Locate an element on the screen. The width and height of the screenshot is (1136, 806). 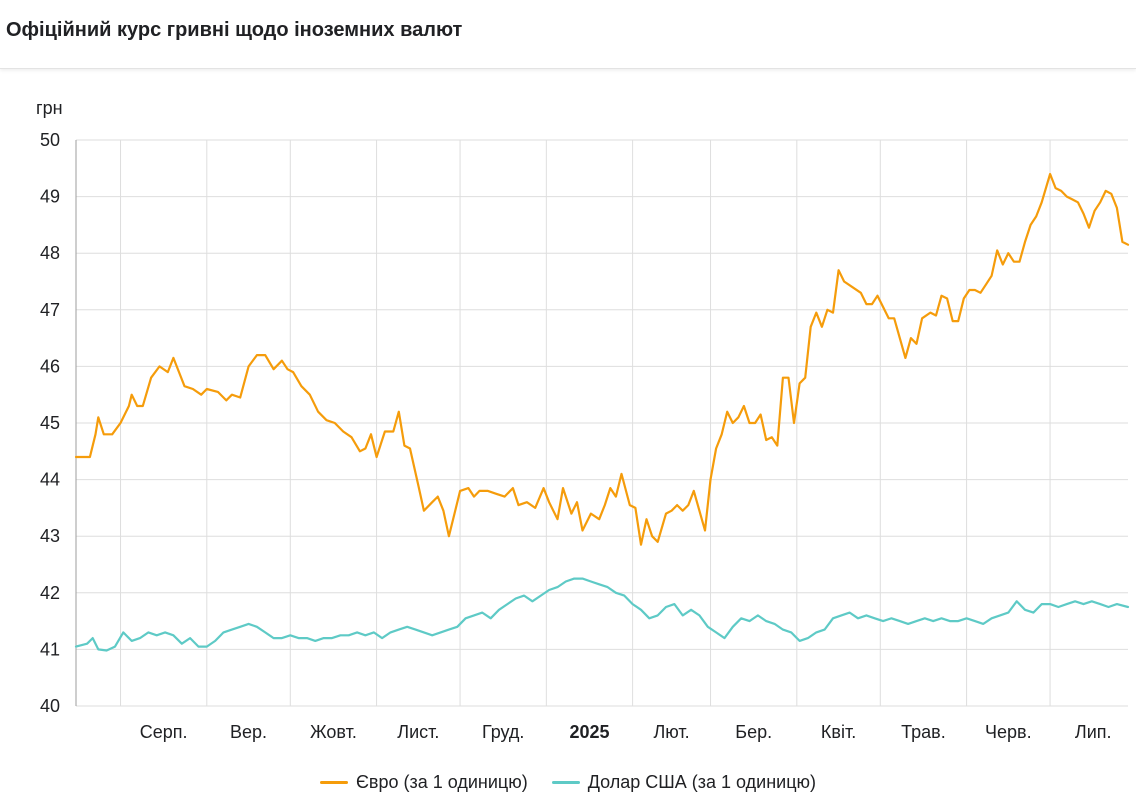
x-tick-label: Жовт. is located at coordinates (333, 732).